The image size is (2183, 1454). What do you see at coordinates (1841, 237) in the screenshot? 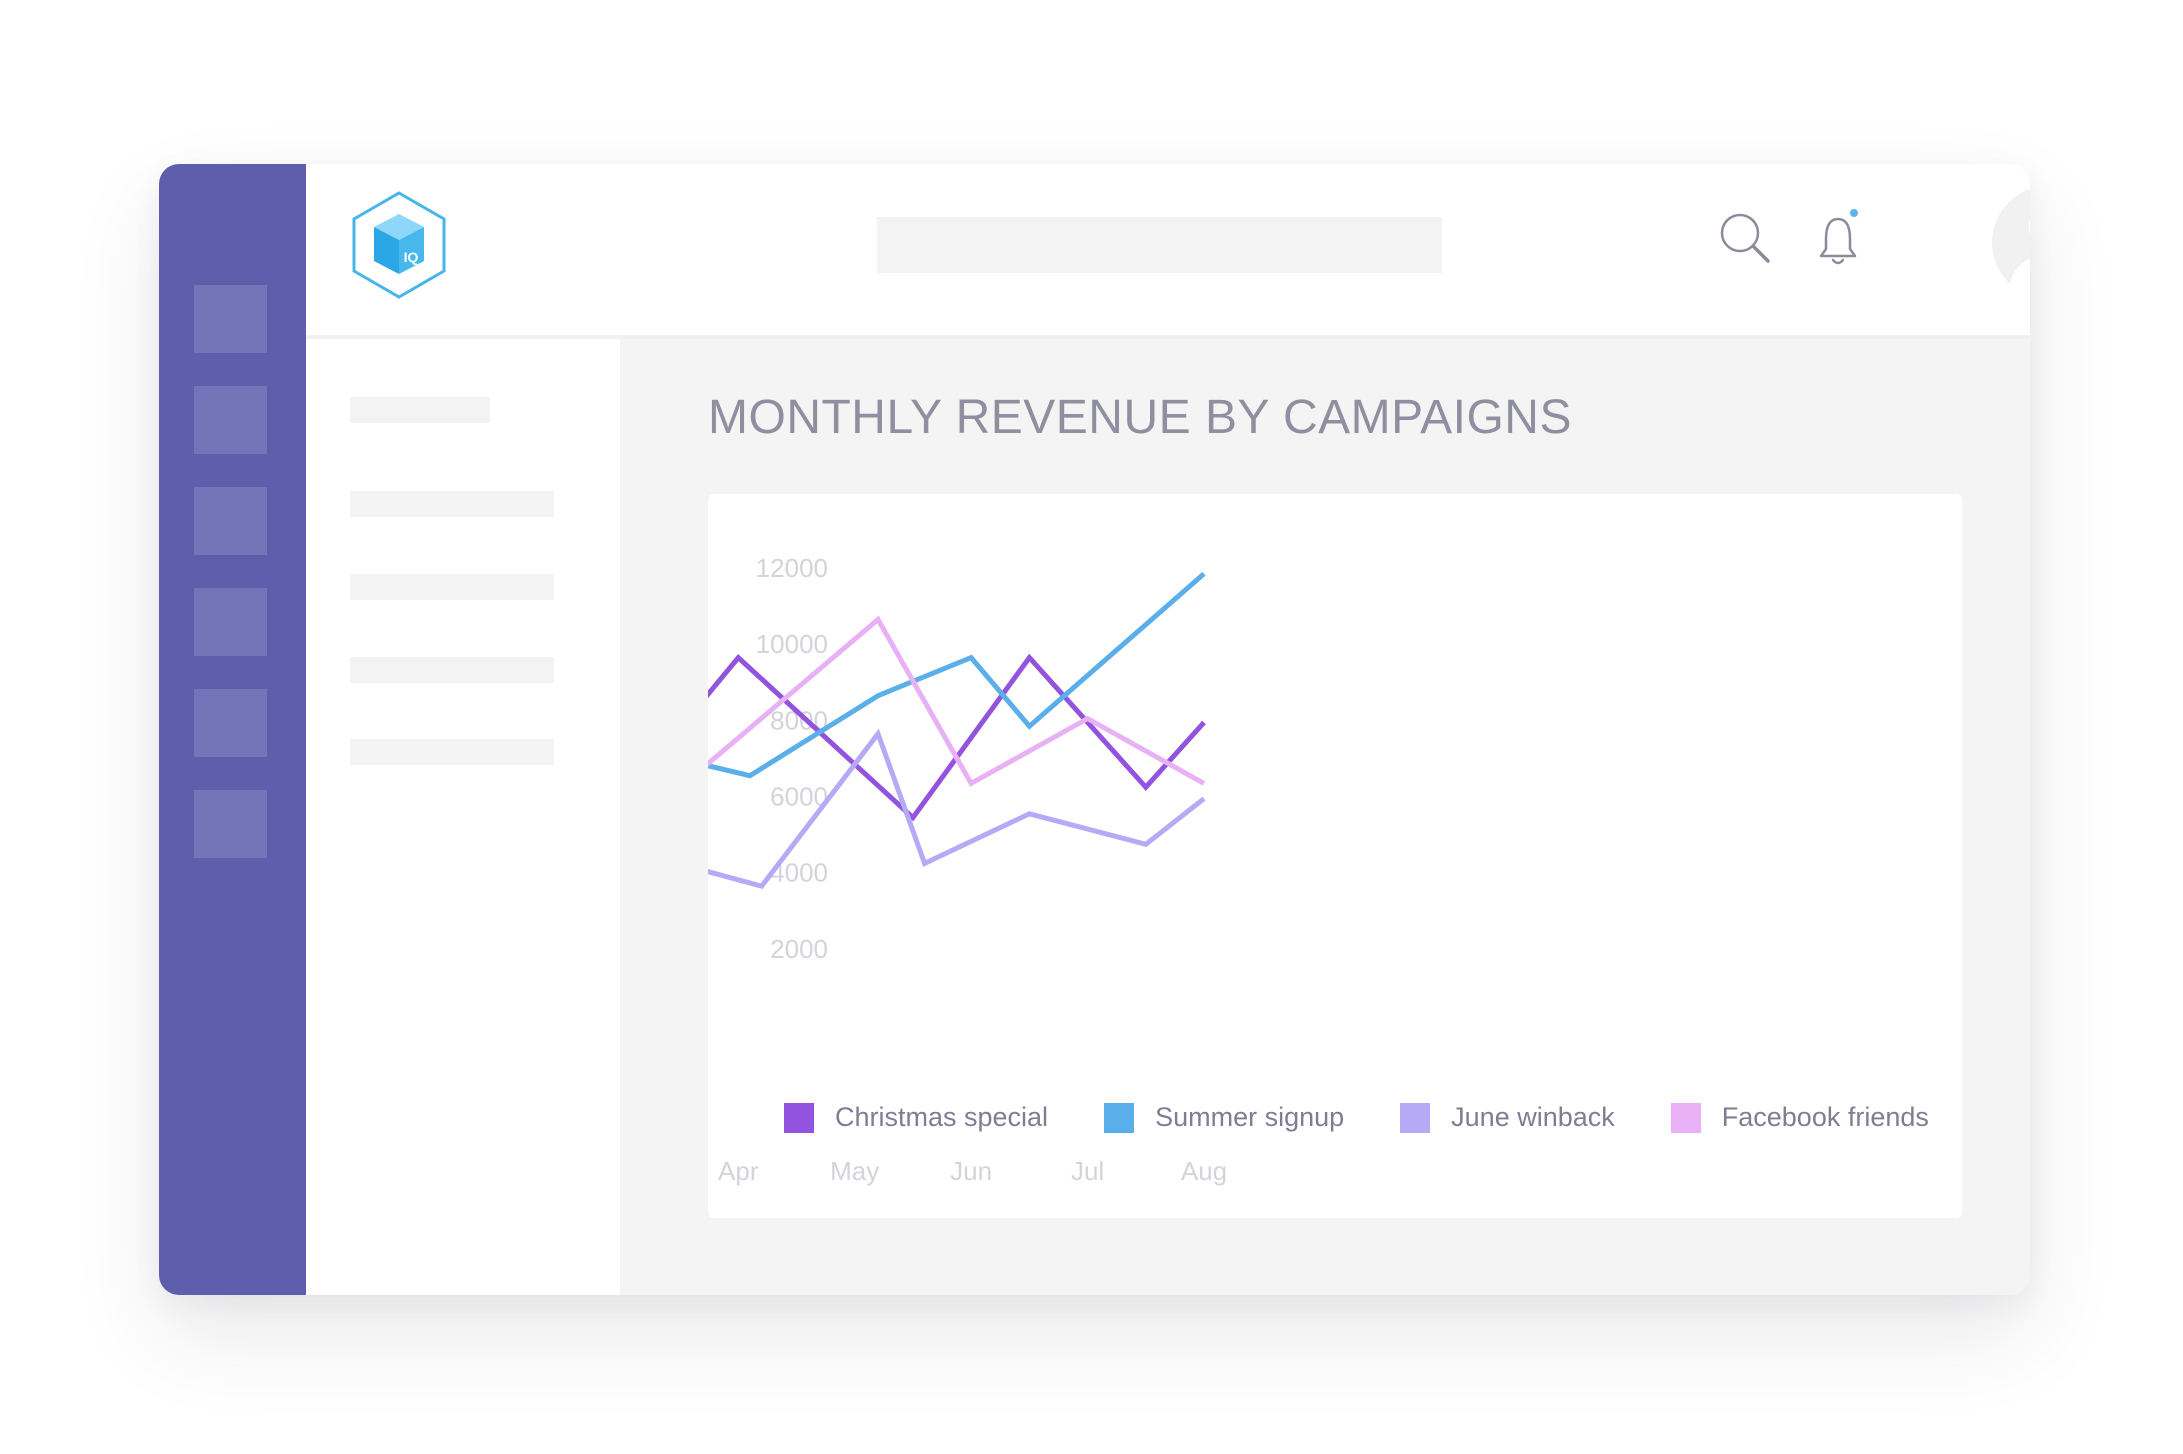
I see `bell-icon` at bounding box center [1841, 237].